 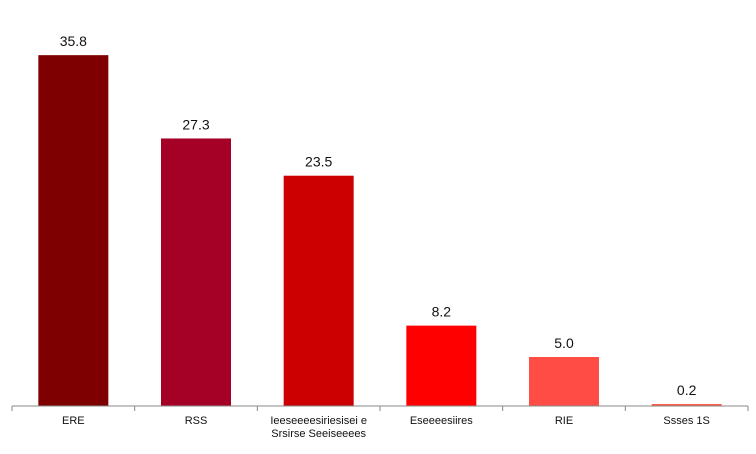 What do you see at coordinates (380, 408) in the screenshot?
I see `x-ticks-group` at bounding box center [380, 408].